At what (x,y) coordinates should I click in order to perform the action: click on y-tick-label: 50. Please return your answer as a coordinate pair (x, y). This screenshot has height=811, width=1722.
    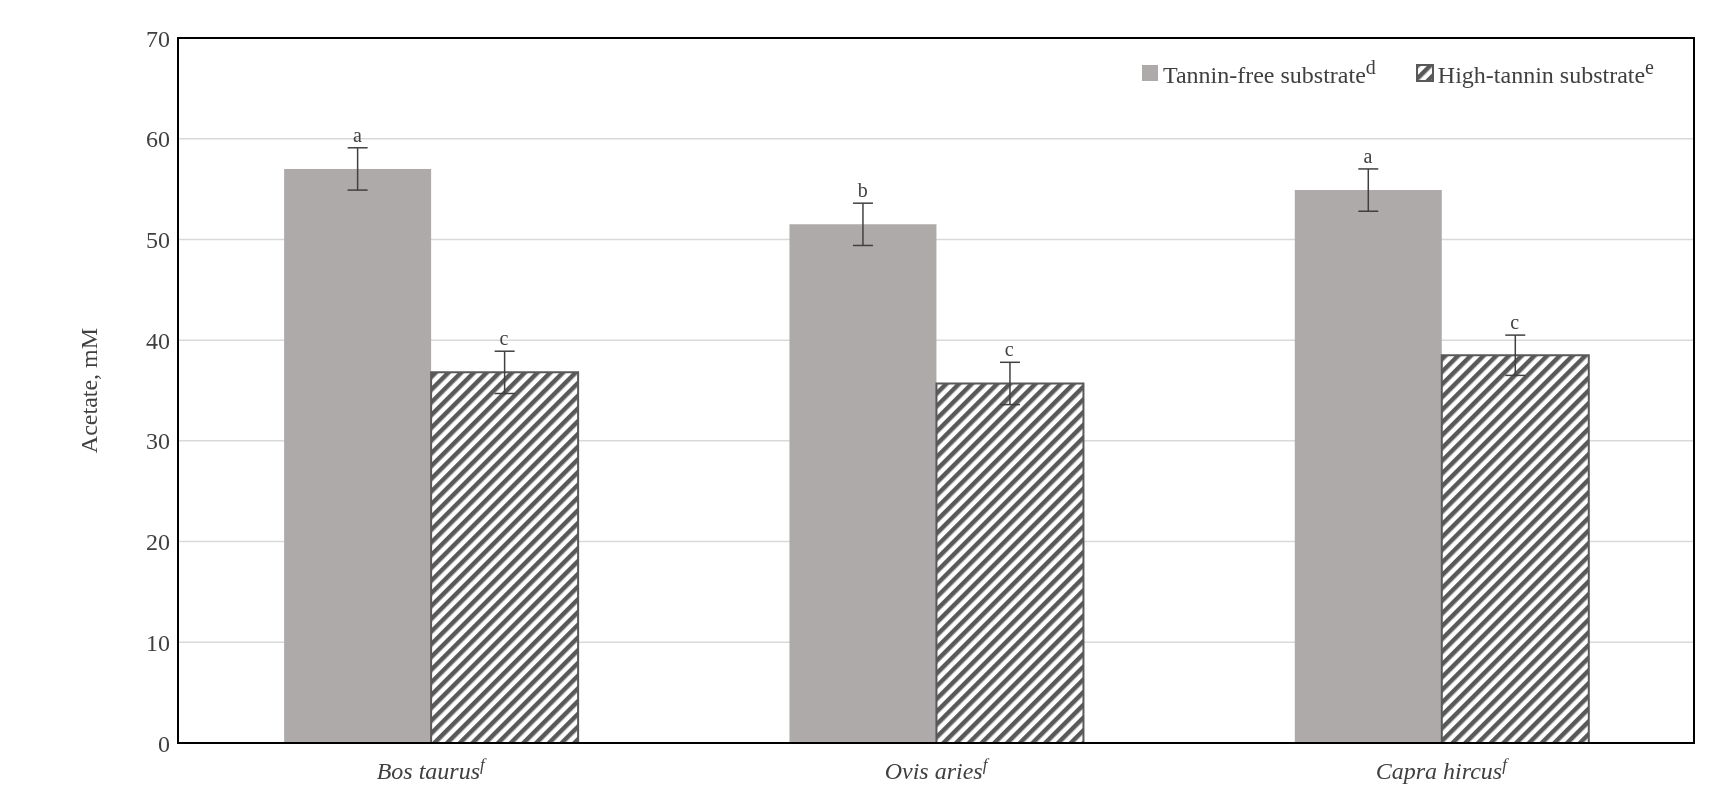
    Looking at the image, I should click on (158, 239).